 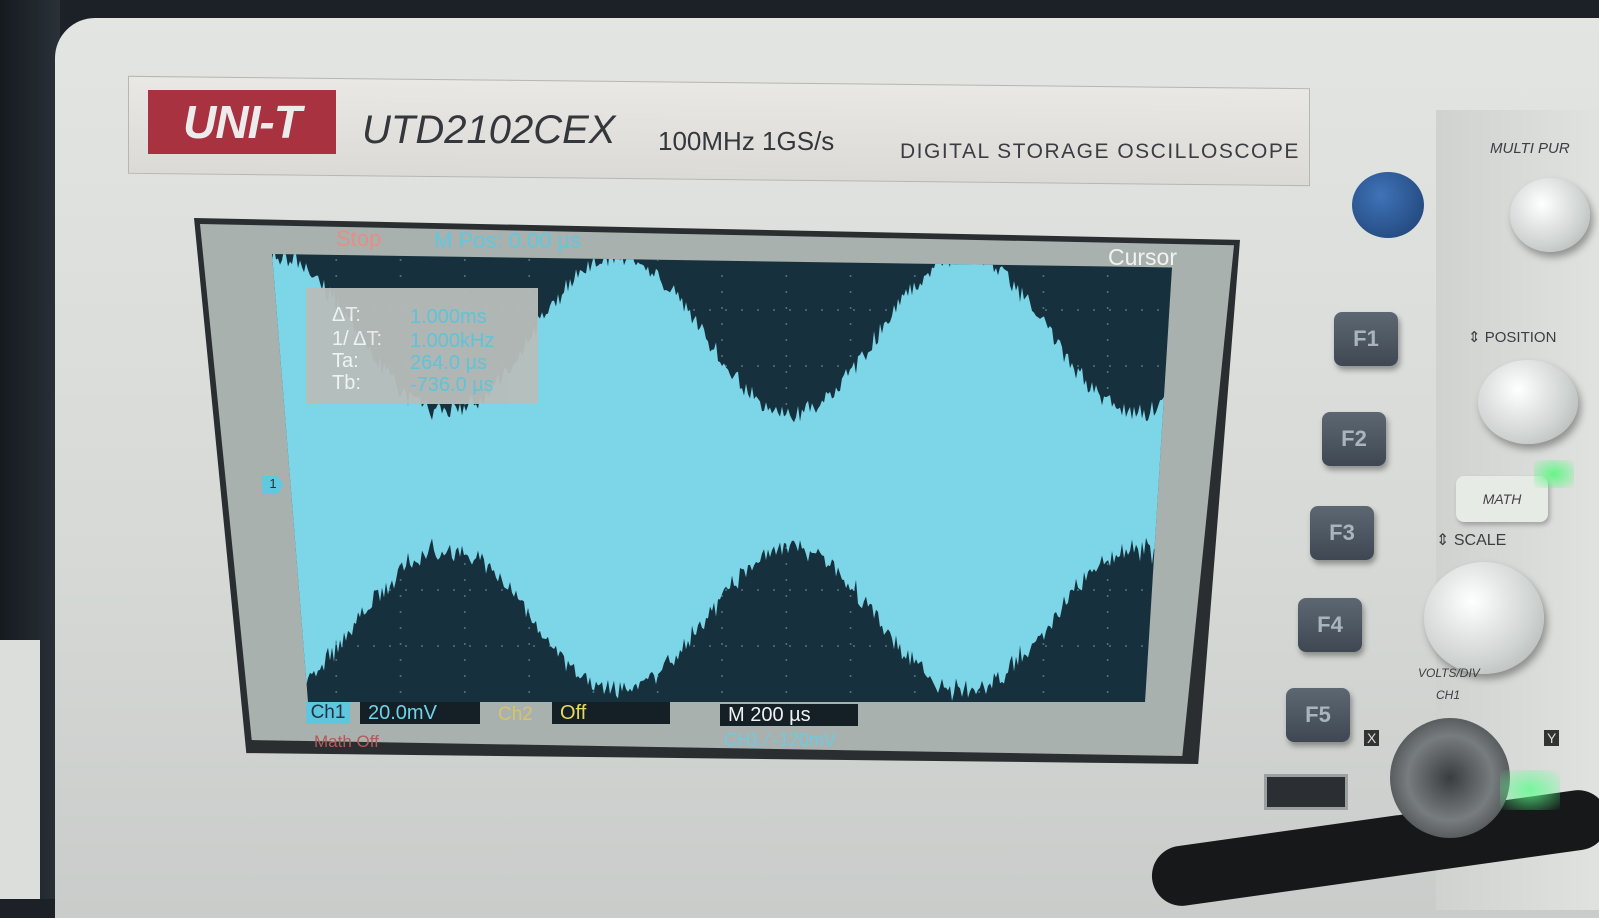 What do you see at coordinates (1366, 339) in the screenshot?
I see `f1-button: F1` at bounding box center [1366, 339].